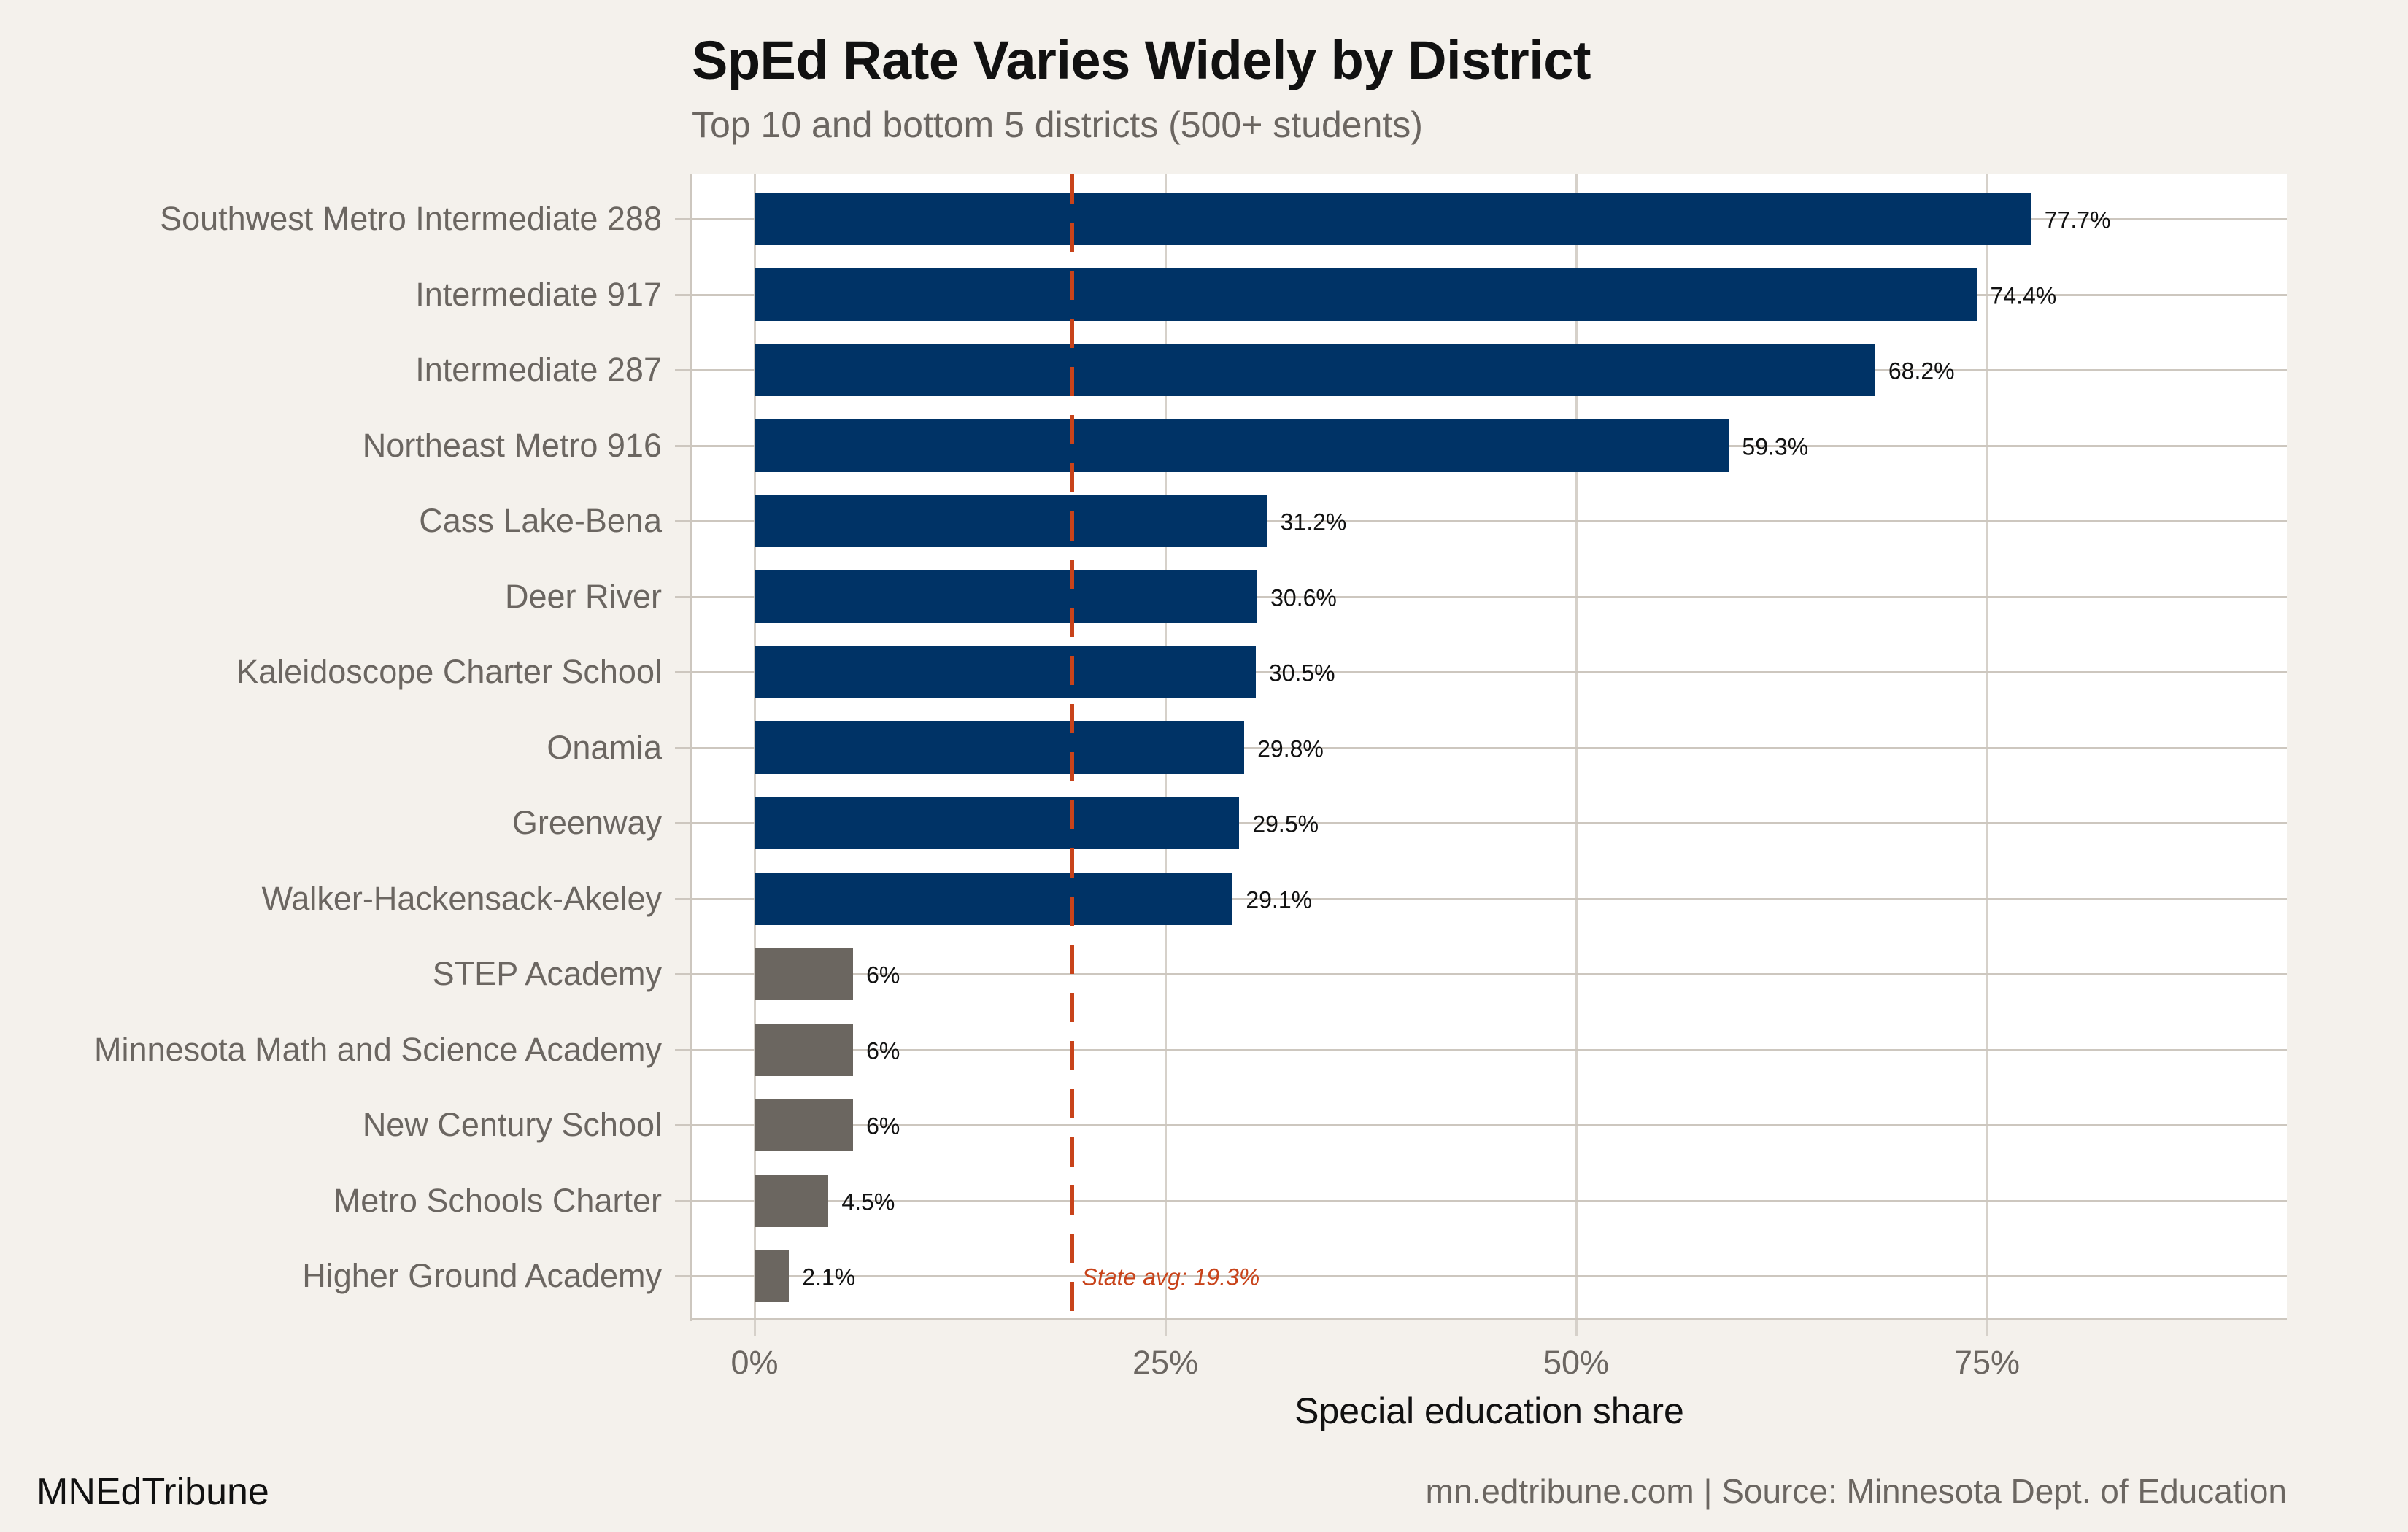  Describe the element at coordinates (1576, 1363) in the screenshot. I see `x-tick-label: 50%` at that location.